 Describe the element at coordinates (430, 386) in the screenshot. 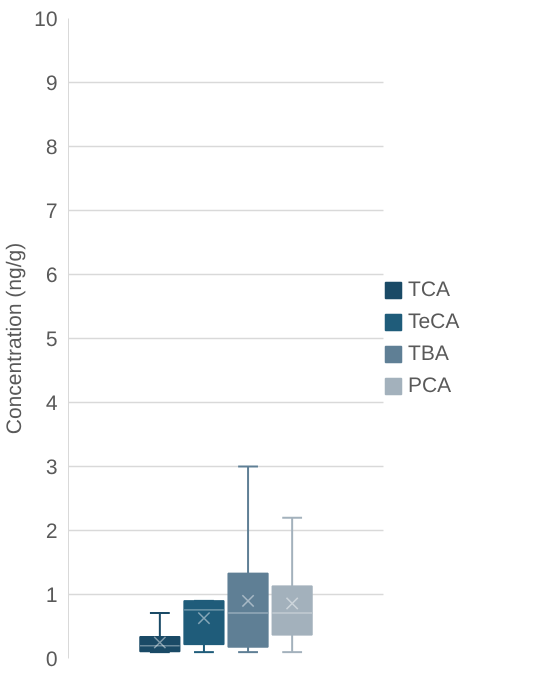

I see `legend-label: PCA` at that location.